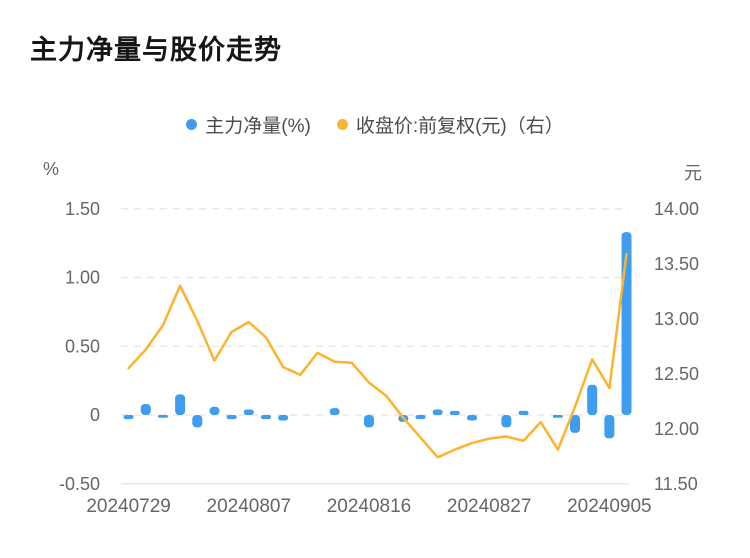 The image size is (750, 558). Describe the element at coordinates (489, 506) in the screenshot. I see `x-axis-tick-label: 20240827` at that location.